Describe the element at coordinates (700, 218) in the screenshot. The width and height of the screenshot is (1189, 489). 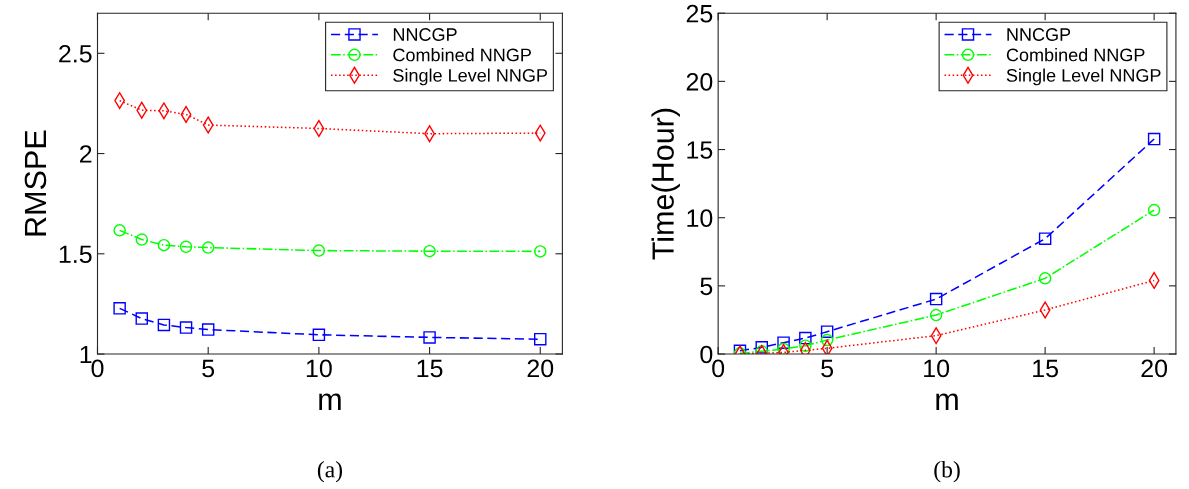
I see `y-tick-label: 10` at that location.